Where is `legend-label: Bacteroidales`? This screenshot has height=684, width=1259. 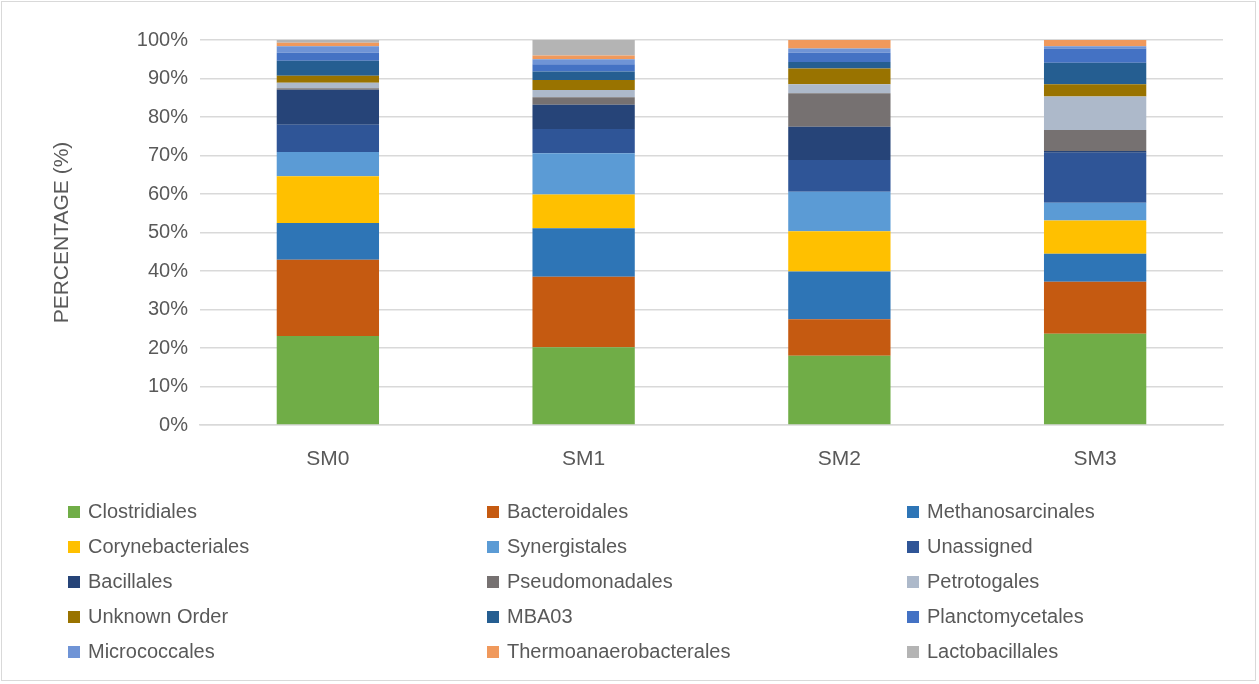
legend-label: Bacteroidales is located at coordinates (568, 511).